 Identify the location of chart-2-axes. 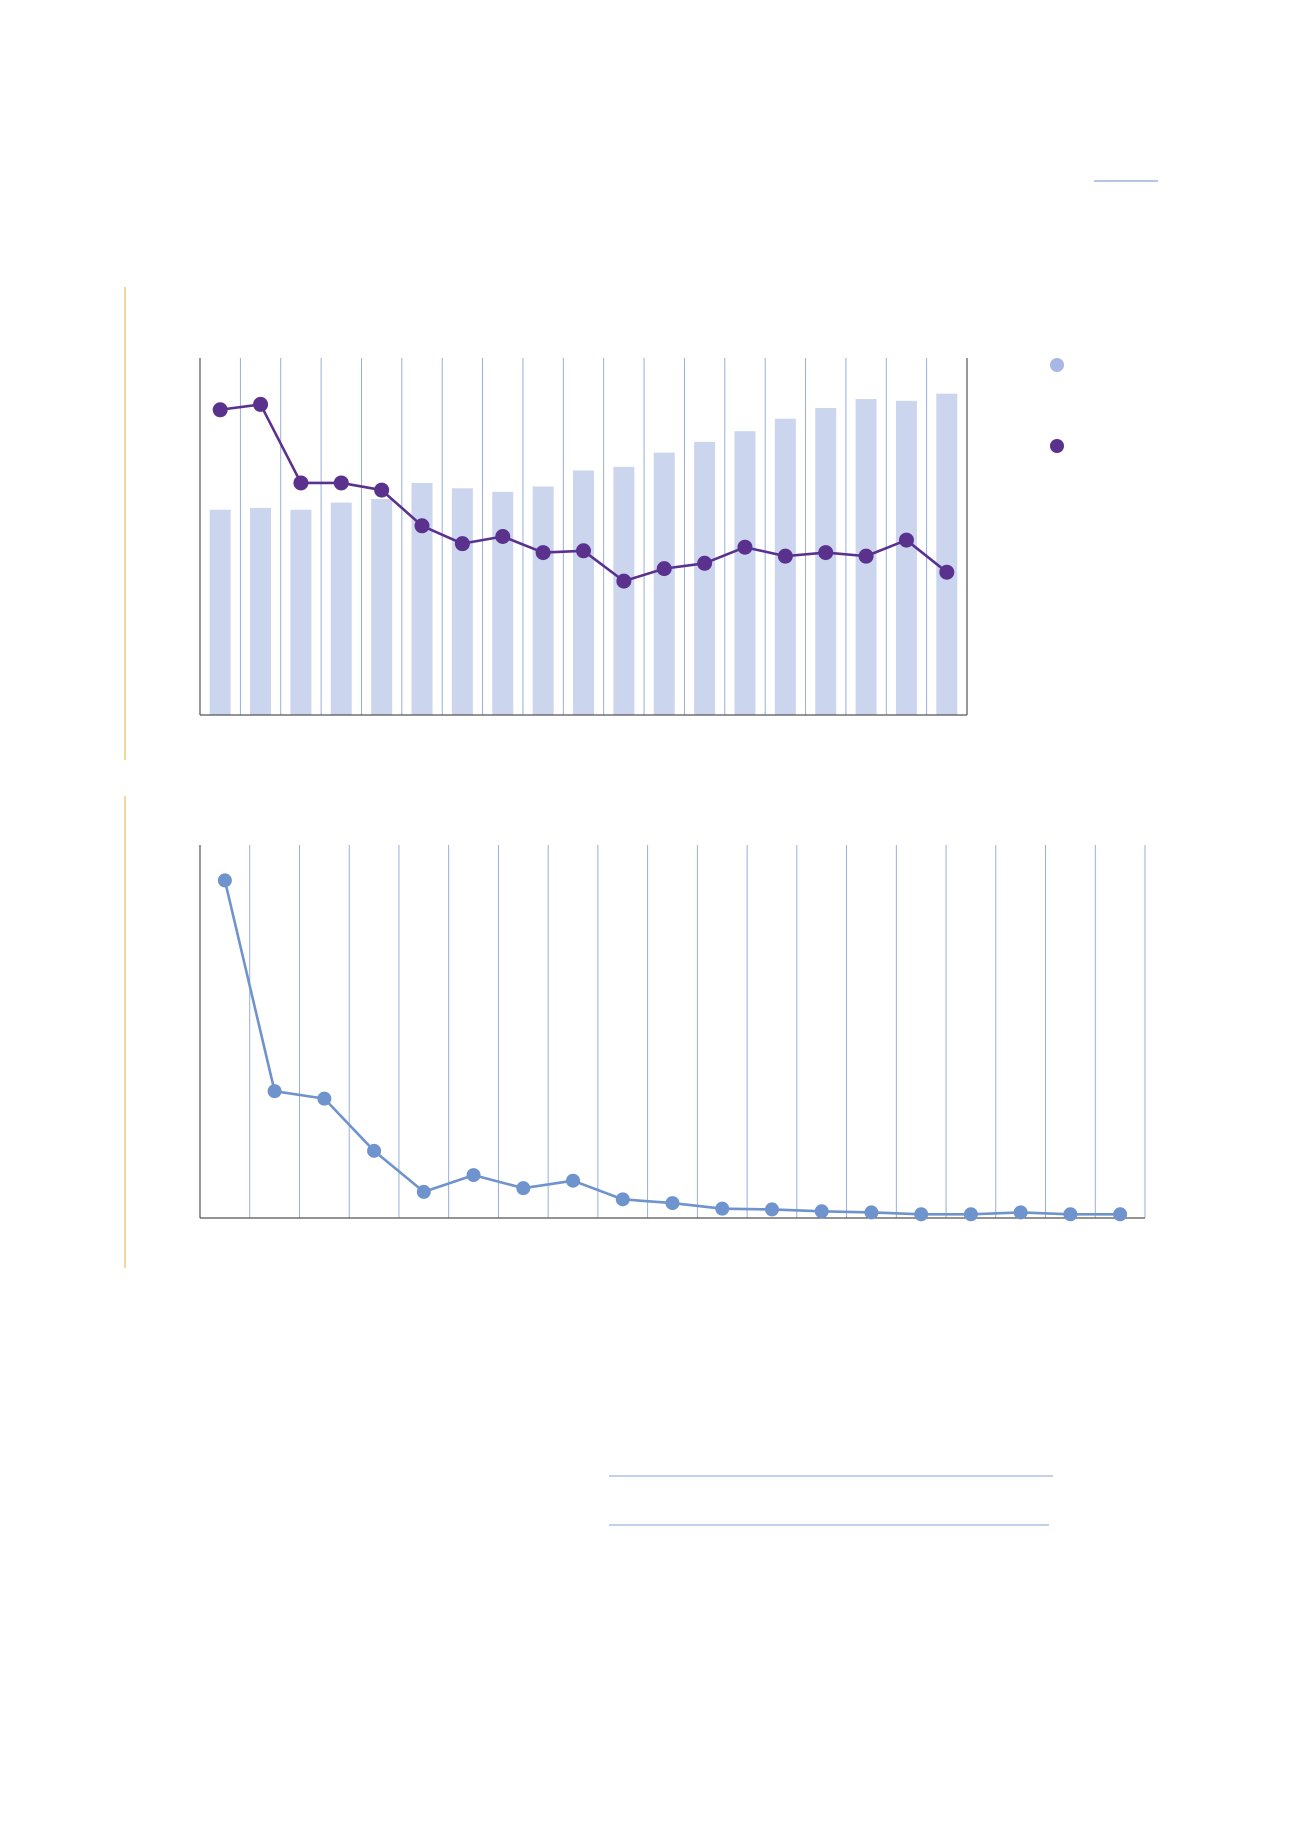
(672, 1032).